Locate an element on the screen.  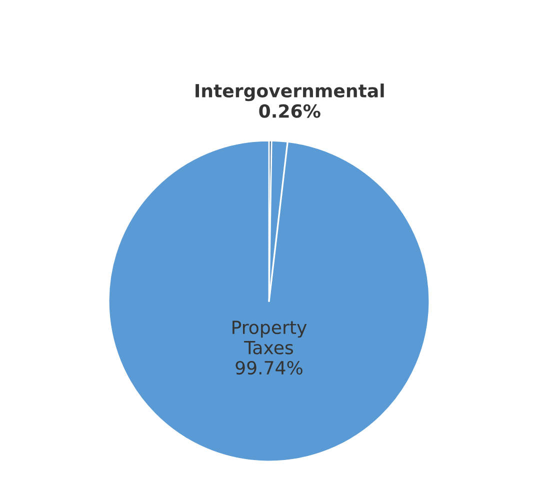
data-label: 99.74% is located at coordinates (269, 367).